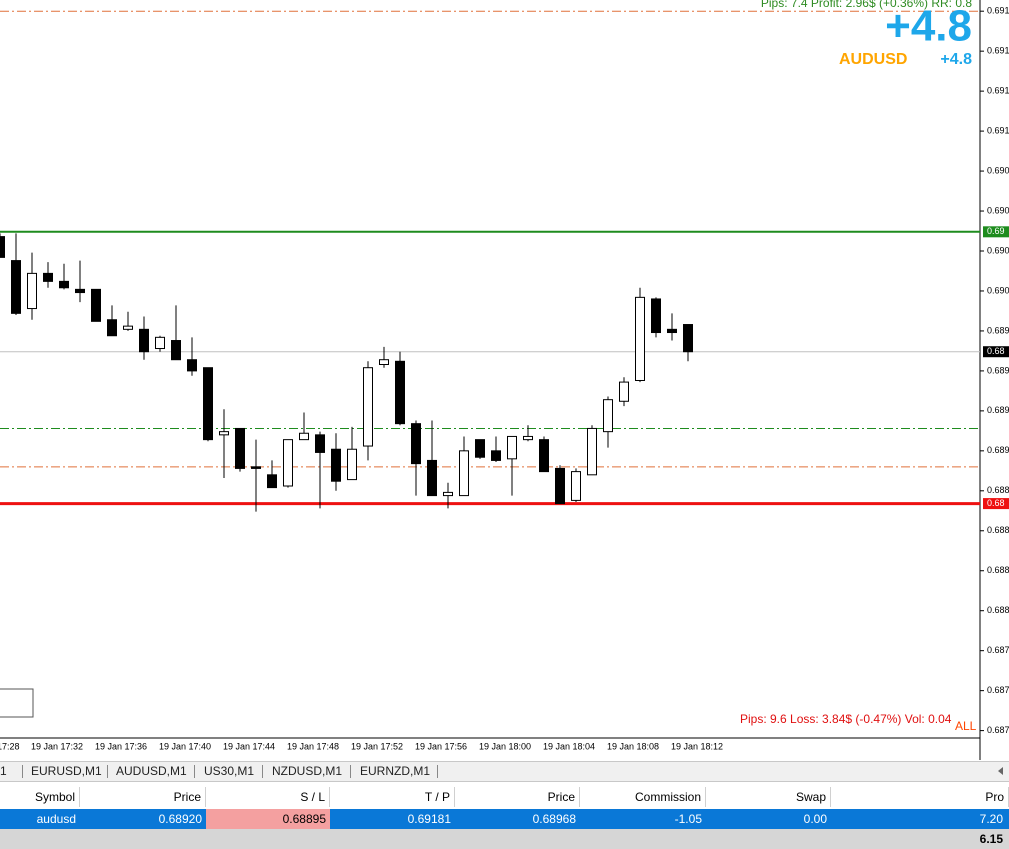  I want to click on table-cell: 7.20, so click(920, 819).